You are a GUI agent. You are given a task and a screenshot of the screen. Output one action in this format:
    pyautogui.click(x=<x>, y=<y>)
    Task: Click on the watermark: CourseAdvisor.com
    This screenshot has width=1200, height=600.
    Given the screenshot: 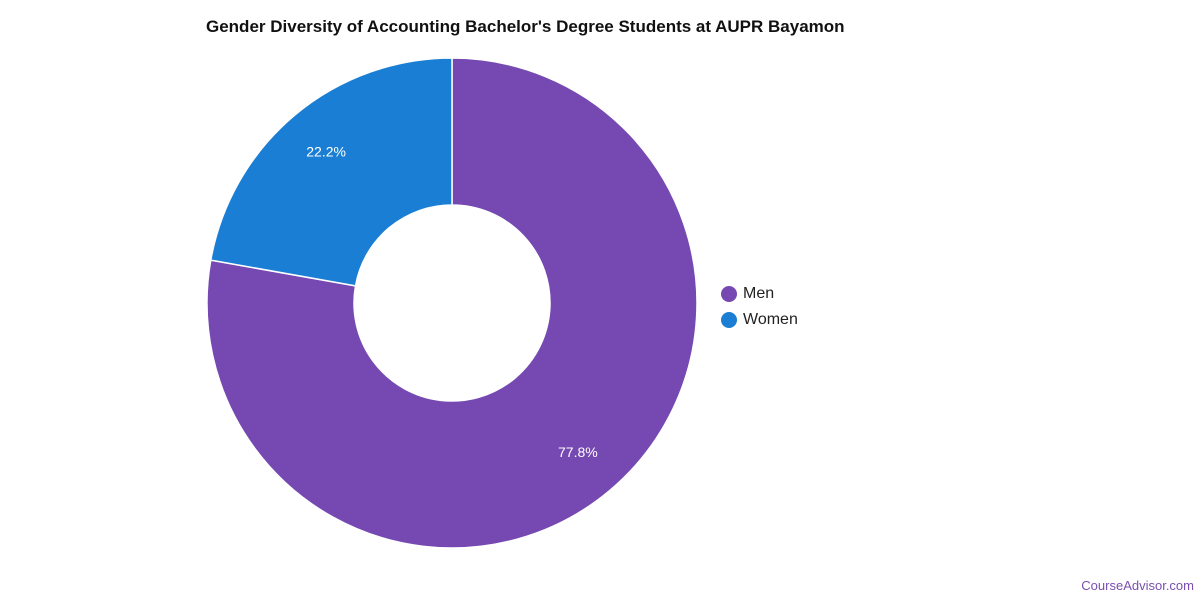 What is the action you would take?
    pyautogui.click(x=1137, y=585)
    